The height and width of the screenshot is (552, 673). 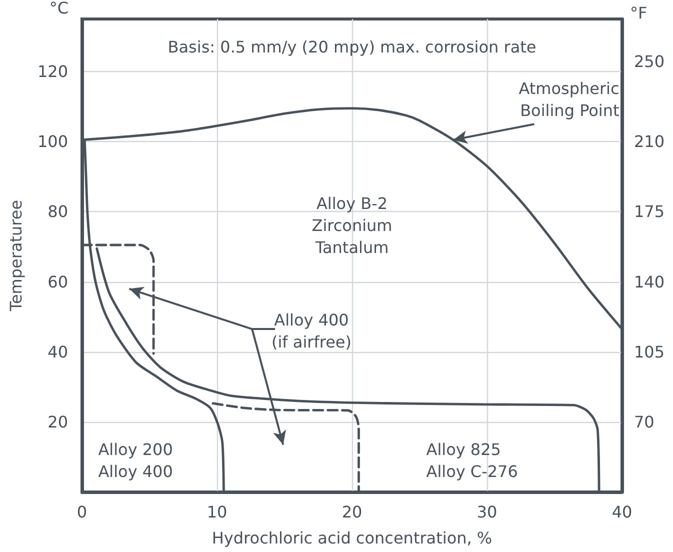 I want to click on annotation: Atmospheric Boiling Point, so click(x=569, y=99).